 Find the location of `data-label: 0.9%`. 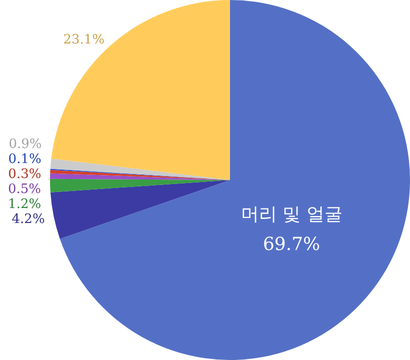

data-label: 0.9% is located at coordinates (25, 144).